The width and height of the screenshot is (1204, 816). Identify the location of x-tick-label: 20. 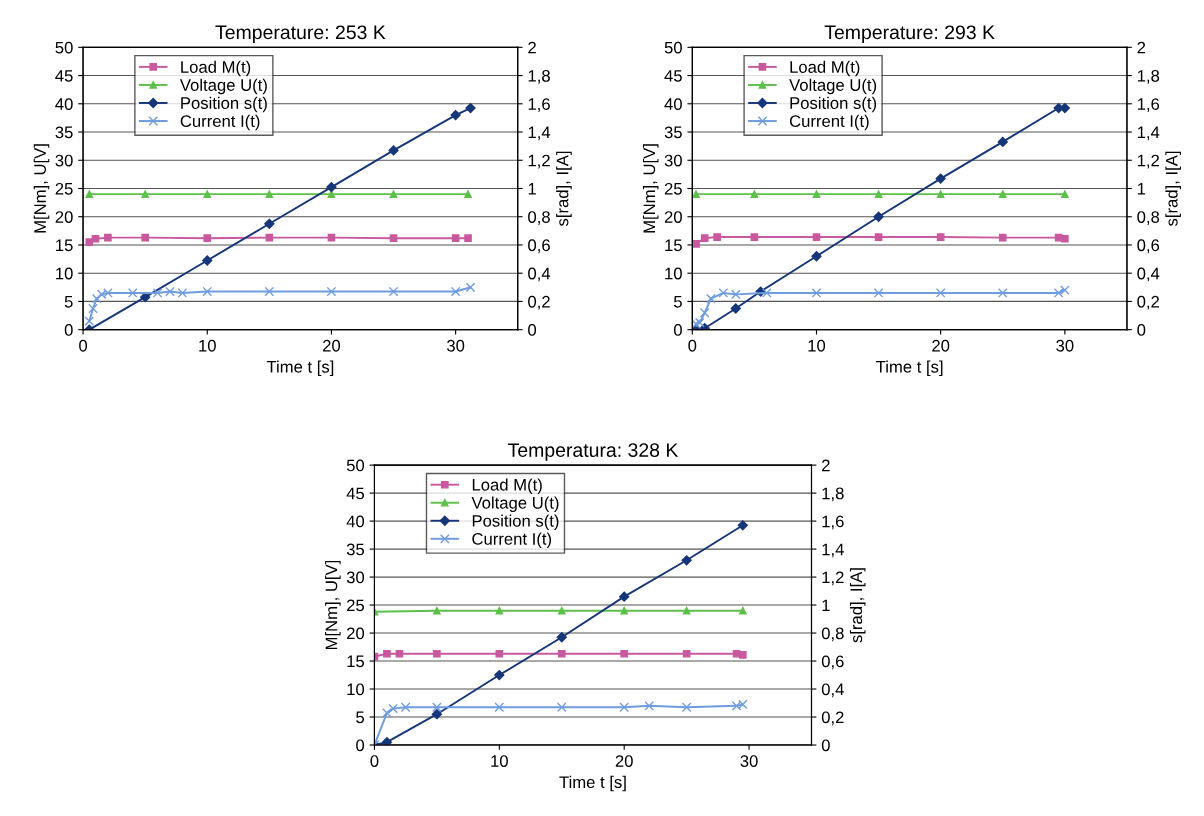
(332, 345).